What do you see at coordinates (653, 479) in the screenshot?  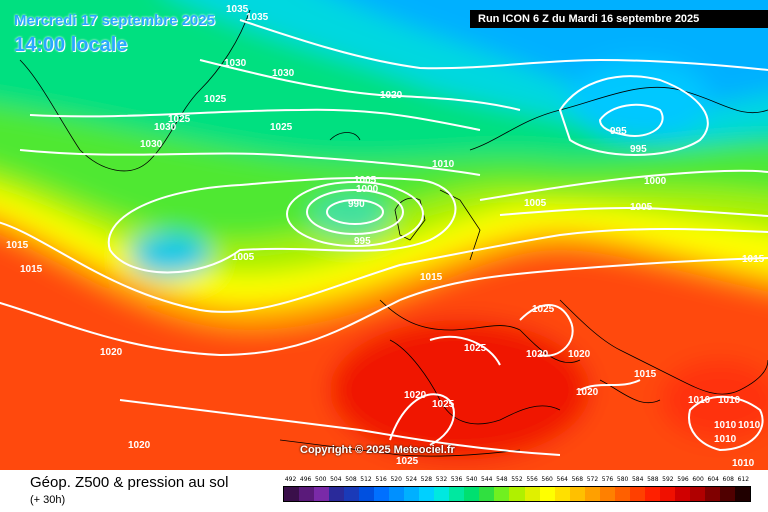 I see `legend-value: 588` at bounding box center [653, 479].